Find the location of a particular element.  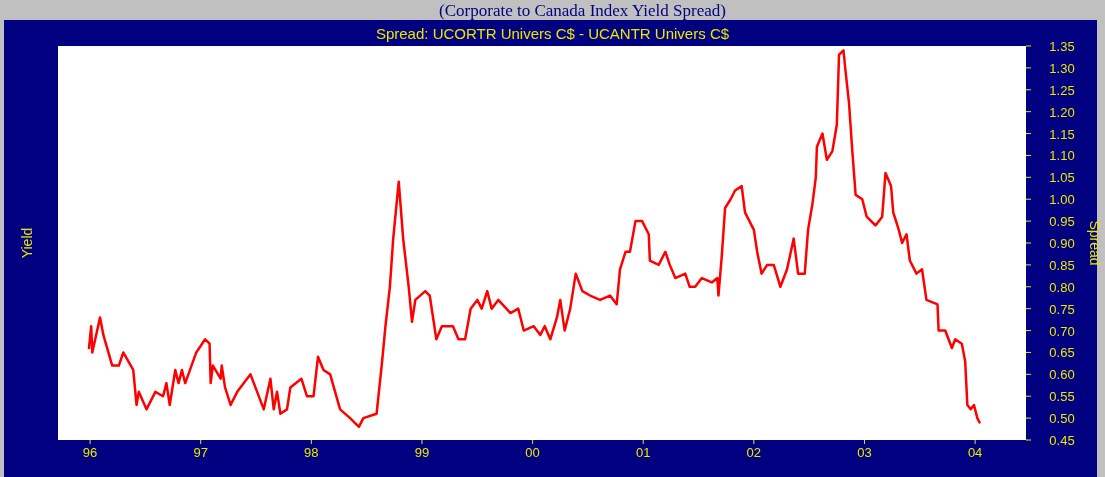

y2-tick-label: 1.20 is located at coordinates (1062, 112).